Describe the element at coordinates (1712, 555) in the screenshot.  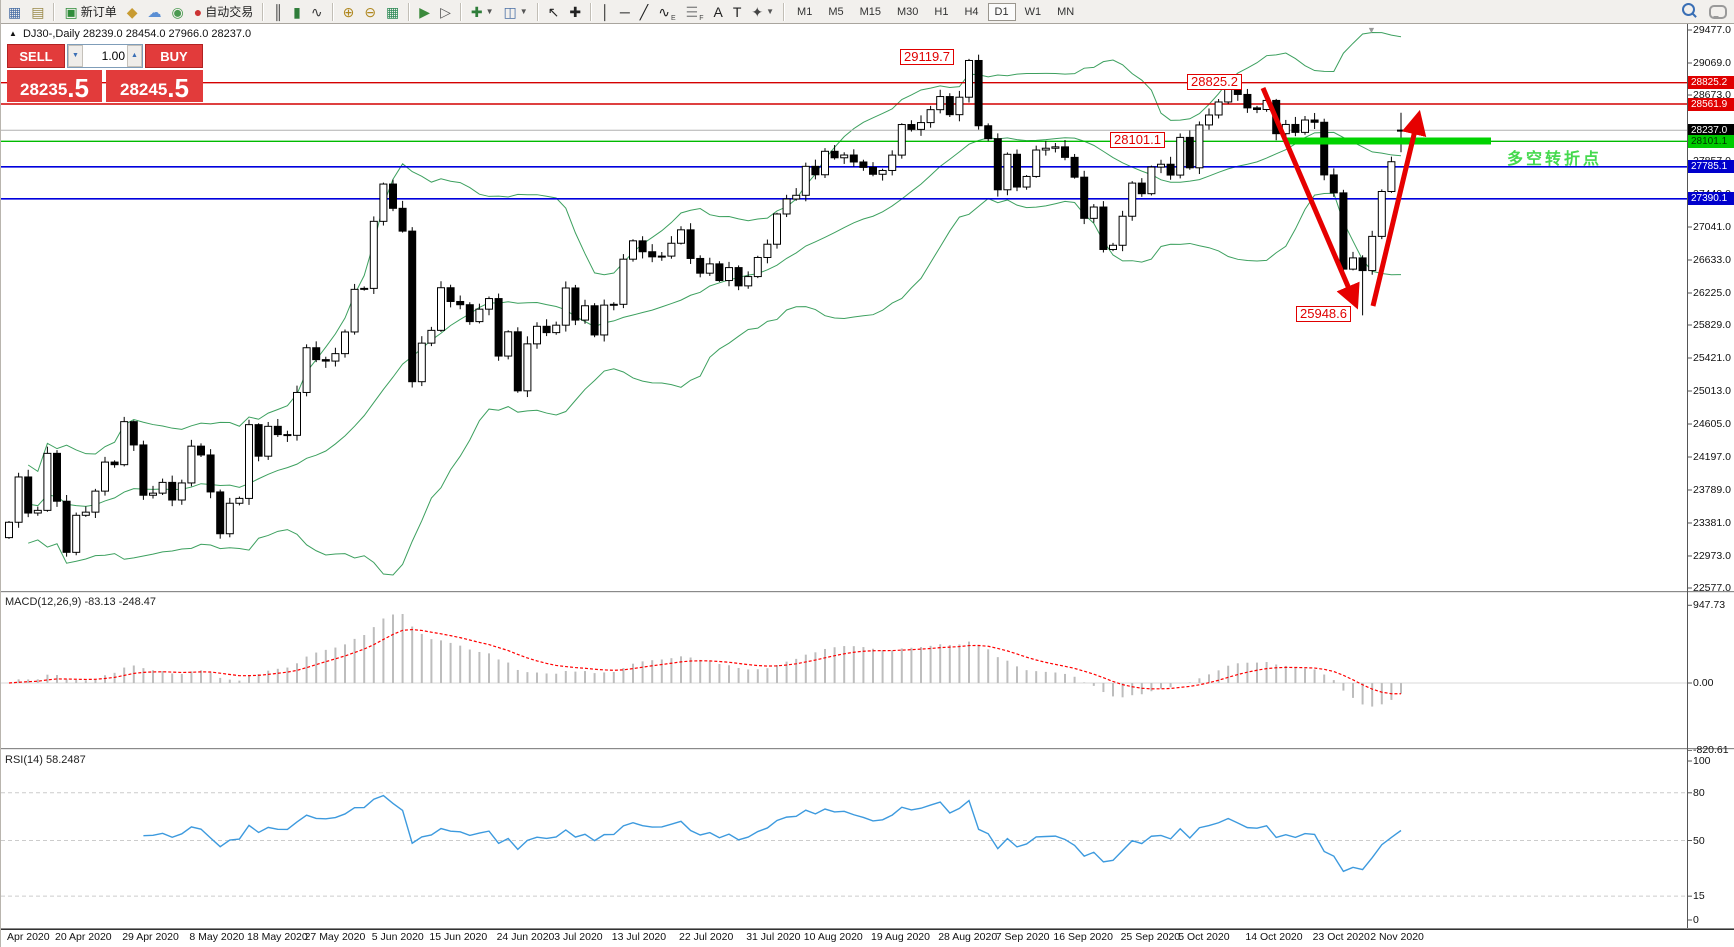
I see `price-tick-label: 22973.0` at that location.